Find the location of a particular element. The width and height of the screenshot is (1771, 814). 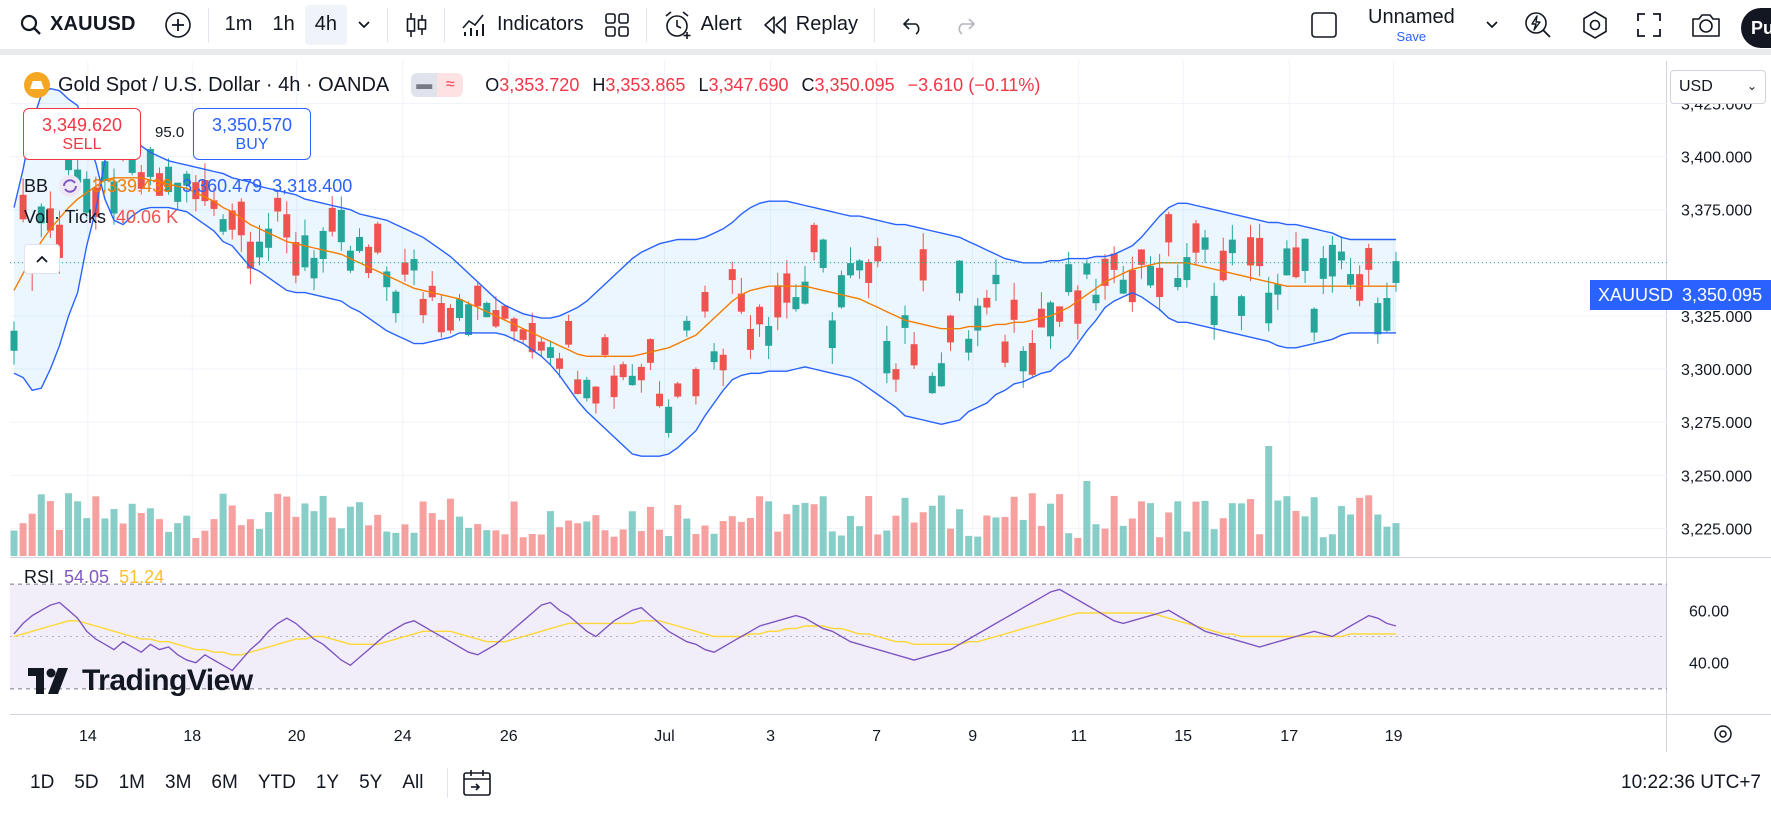

sell-button: 3,349.620 SELL is located at coordinates (82, 134).